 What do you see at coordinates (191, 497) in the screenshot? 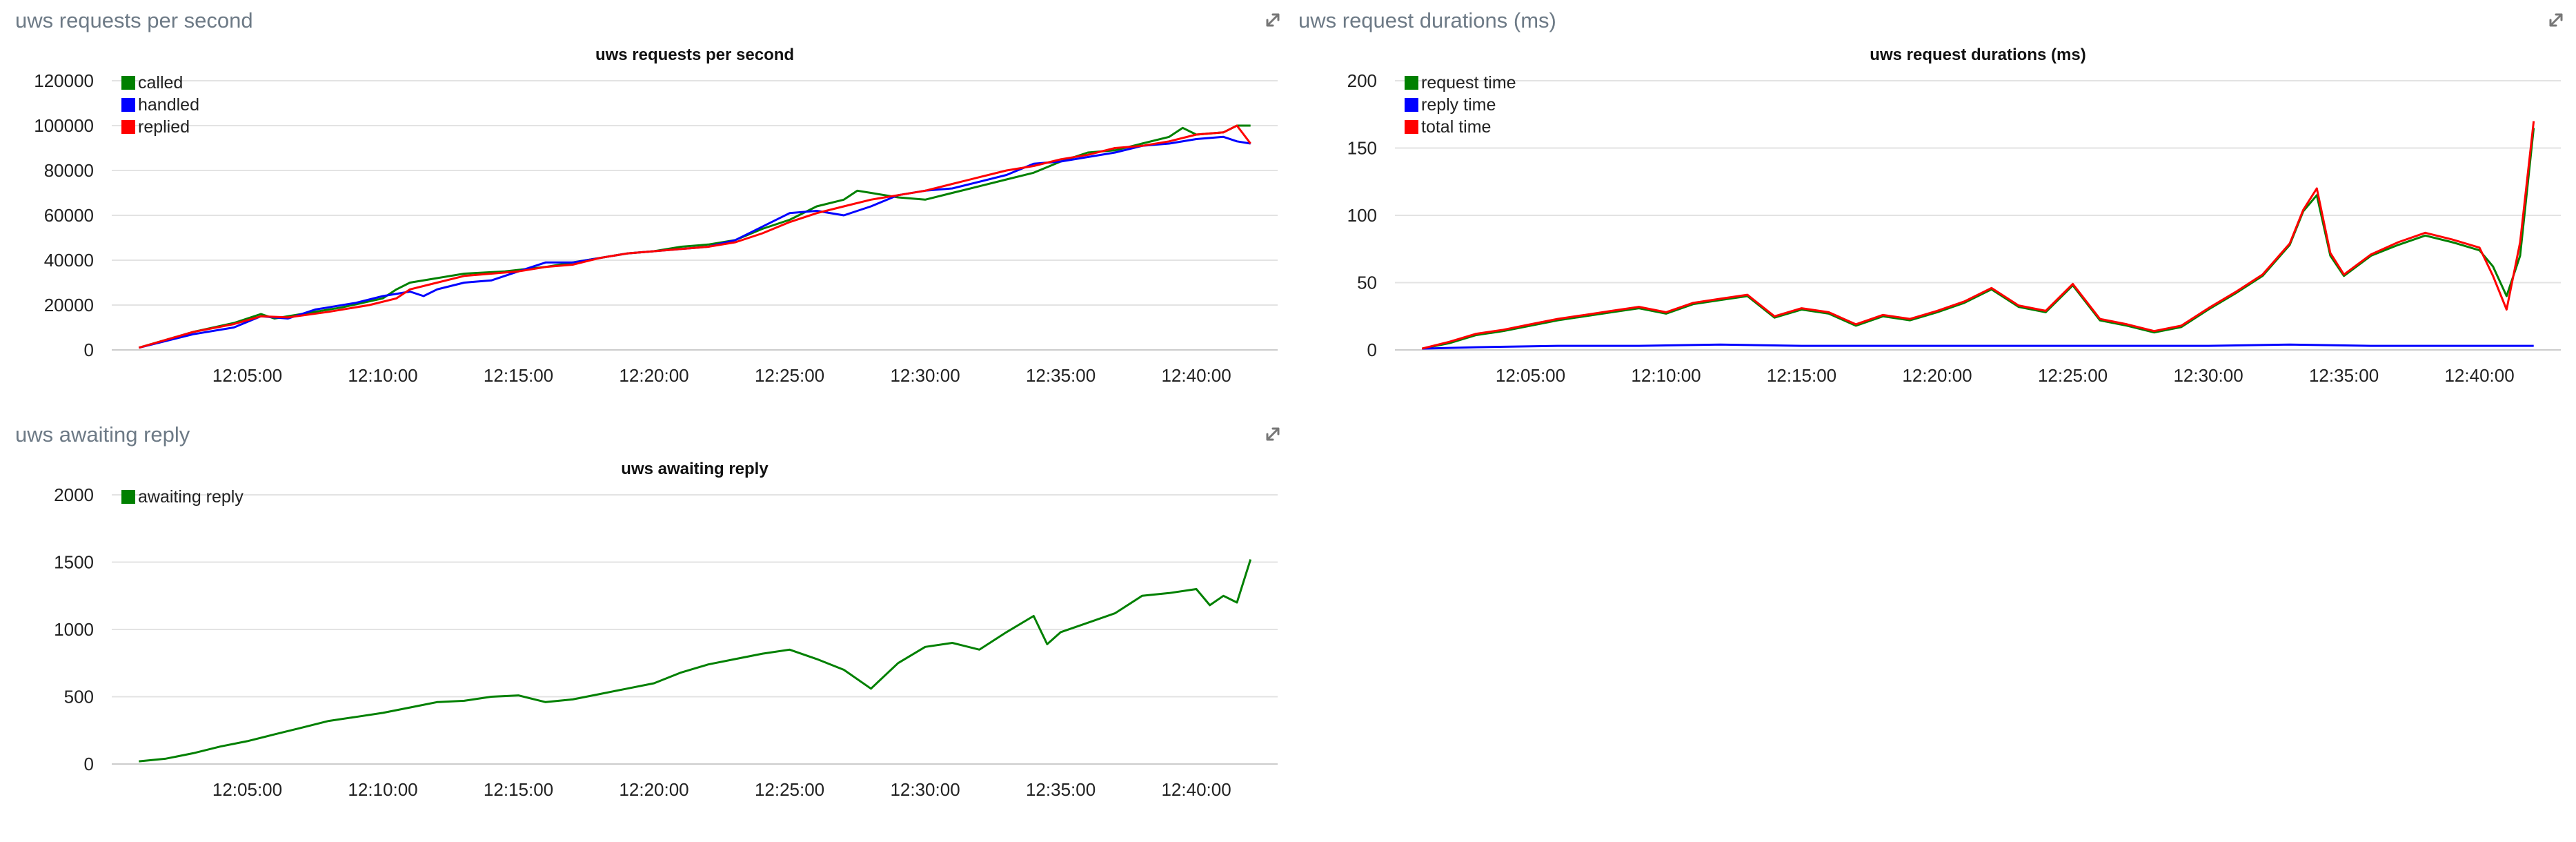
I see `legend-label: awaiting reply` at bounding box center [191, 497].